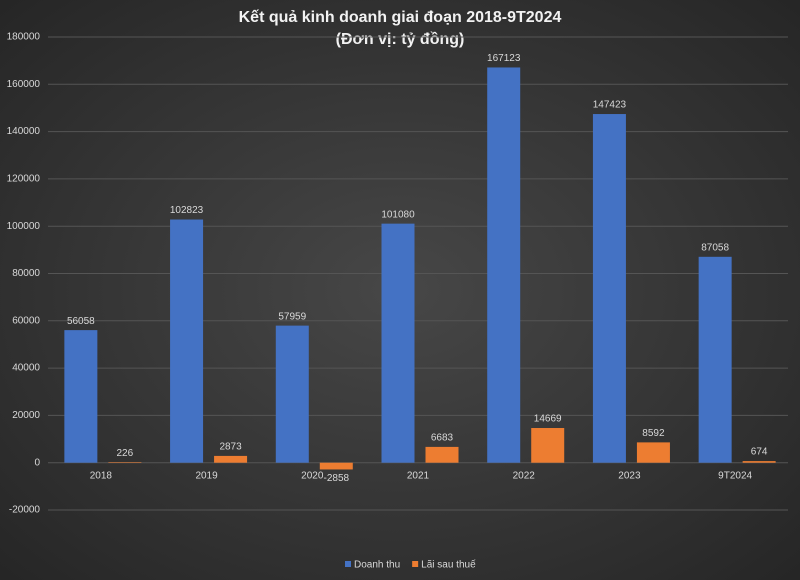 This screenshot has height=580, width=800. What do you see at coordinates (610, 105) in the screenshot?
I see `data-label: 147423` at bounding box center [610, 105].